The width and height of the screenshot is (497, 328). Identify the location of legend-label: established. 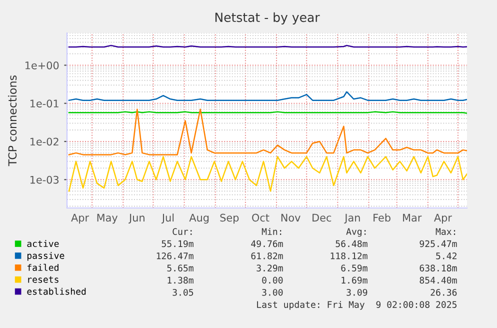
(56, 291).